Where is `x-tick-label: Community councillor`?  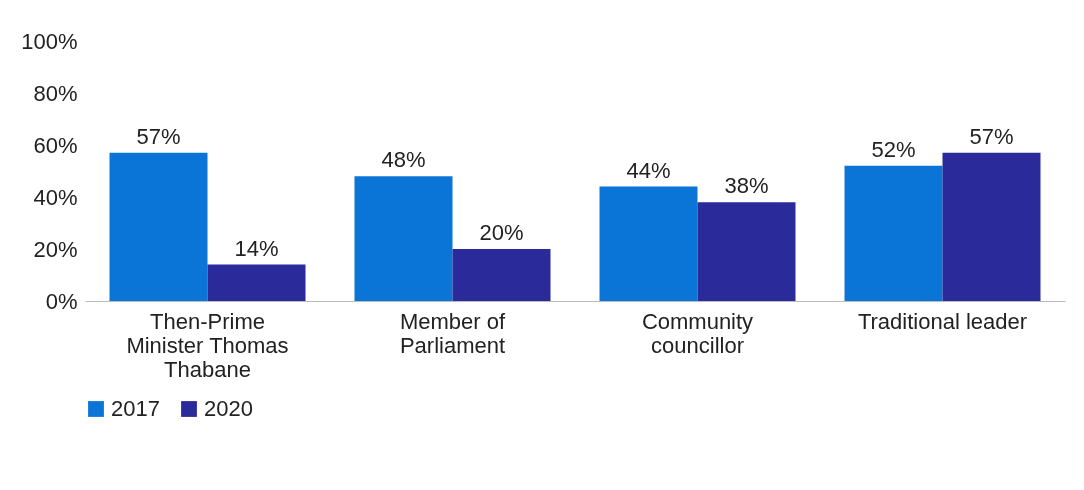 x-tick-label: Community councillor is located at coordinates (697, 333).